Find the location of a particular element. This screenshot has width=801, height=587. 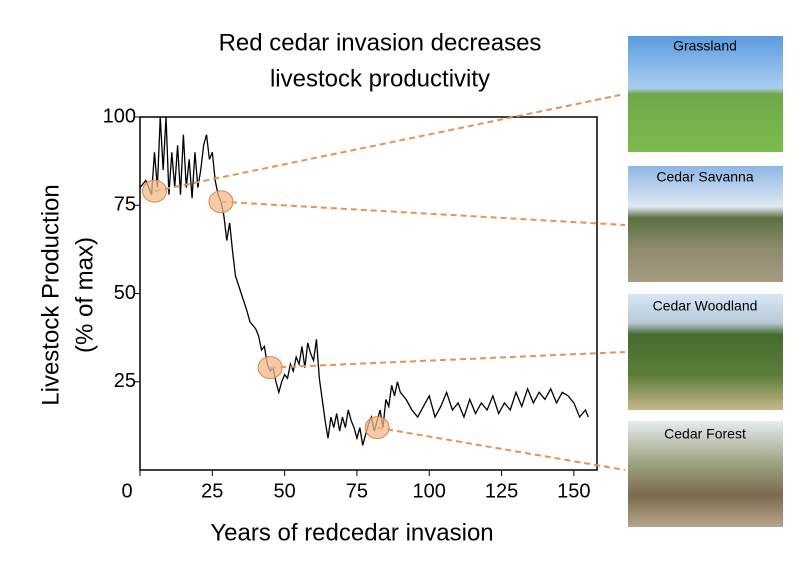

y-tick-label: 50 is located at coordinates (125, 293).